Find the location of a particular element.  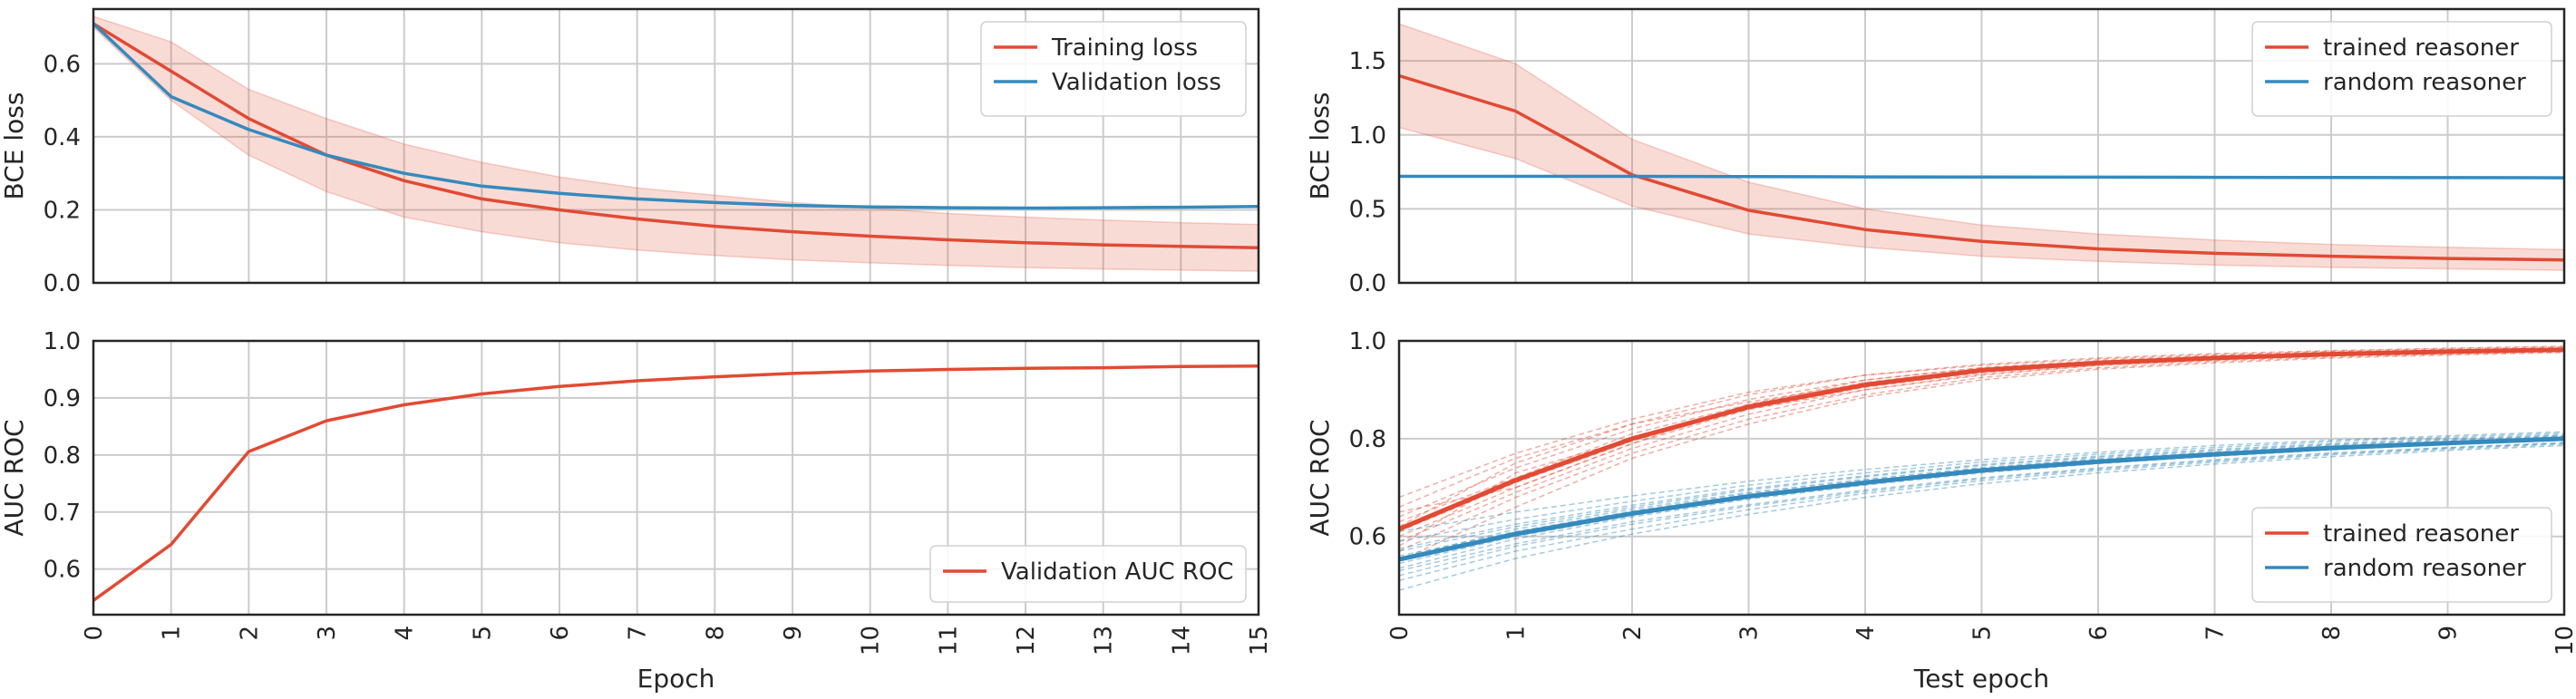

x-tick-label: 15 is located at coordinates (1259, 641).